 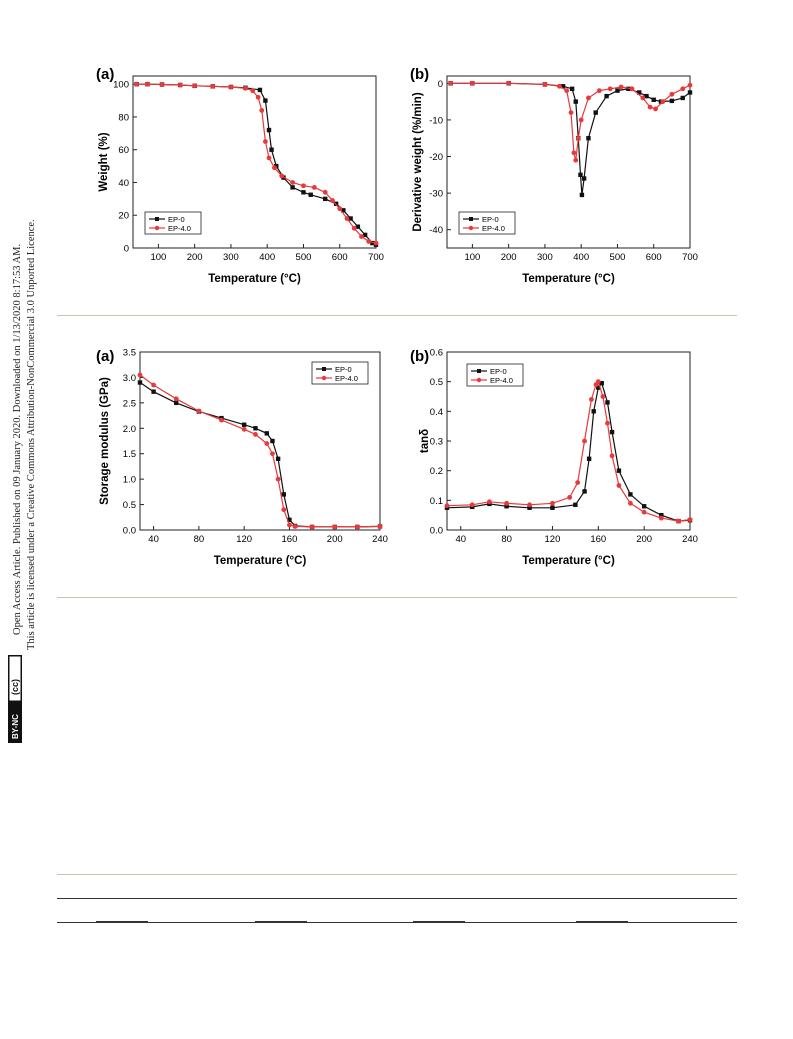 I want to click on y-tick-label: 0.1, so click(x=436, y=501).